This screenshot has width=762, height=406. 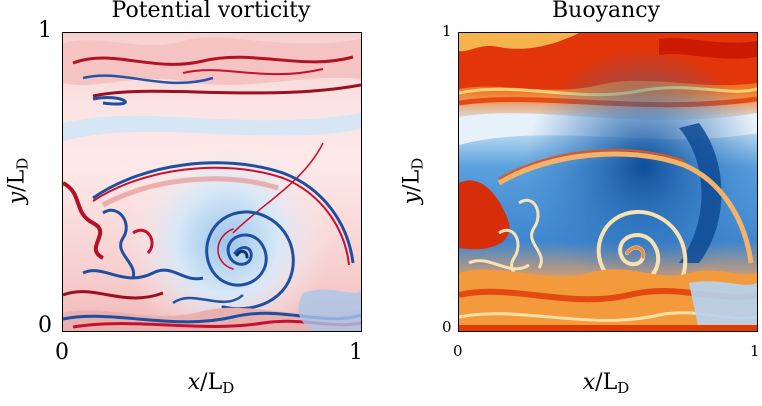 What do you see at coordinates (45, 30) in the screenshot?
I see `pv-y-tick-top: 1` at bounding box center [45, 30].